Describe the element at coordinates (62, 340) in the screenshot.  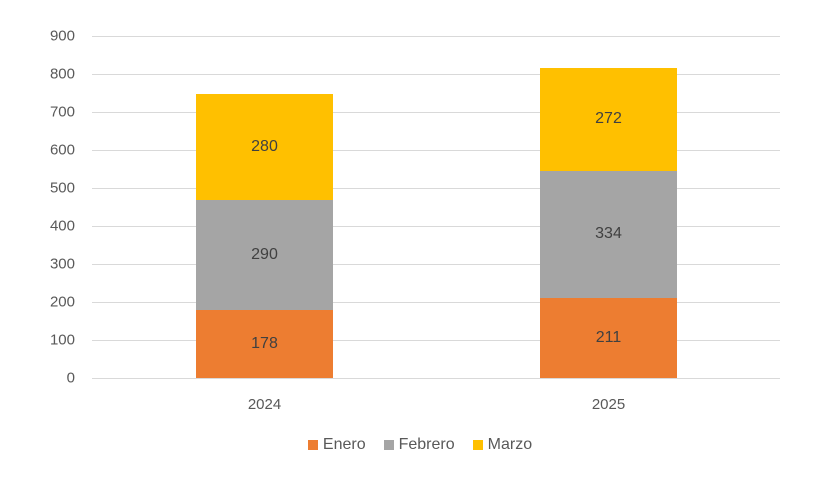
I see `y-tick-label: 100` at that location.